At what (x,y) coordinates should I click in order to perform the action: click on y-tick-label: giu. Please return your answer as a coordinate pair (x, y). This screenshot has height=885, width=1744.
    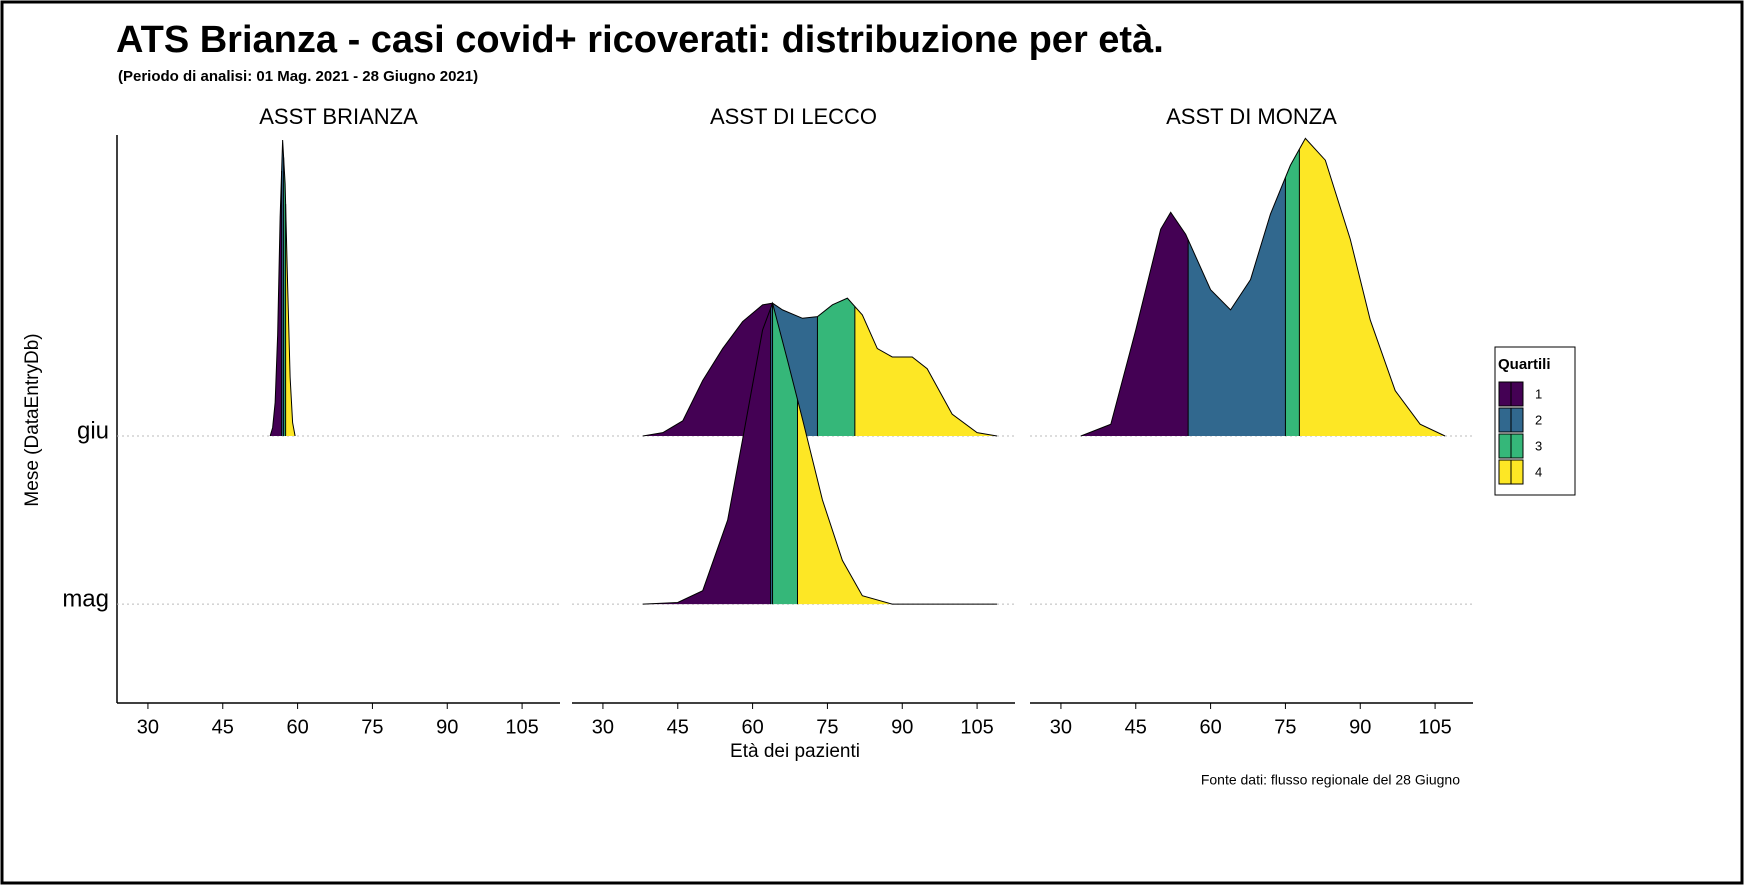
    Looking at the image, I should click on (93, 430).